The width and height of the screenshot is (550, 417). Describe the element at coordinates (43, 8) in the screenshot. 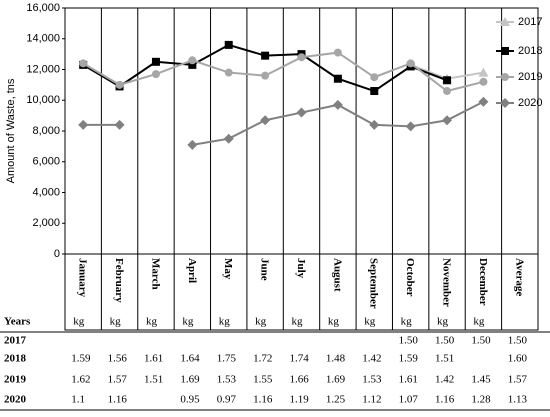

I see `y-tick-label: 16,000` at that location.